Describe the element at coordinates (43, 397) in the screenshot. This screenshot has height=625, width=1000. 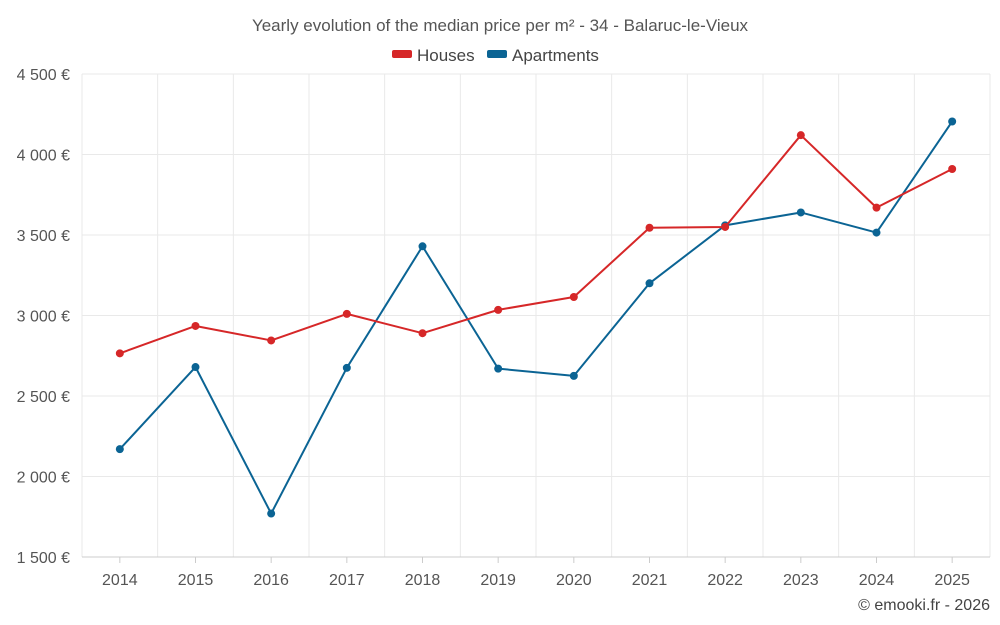
I see `y-tick-label: 2 500 €` at that location.